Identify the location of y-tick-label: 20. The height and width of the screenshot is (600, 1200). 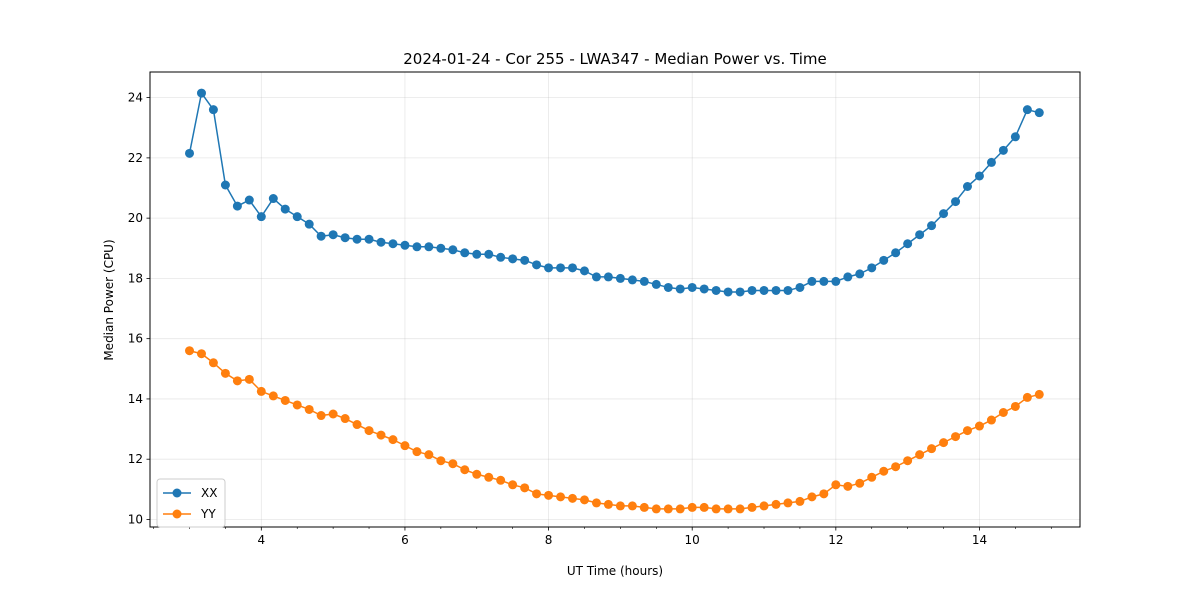
(135, 218).